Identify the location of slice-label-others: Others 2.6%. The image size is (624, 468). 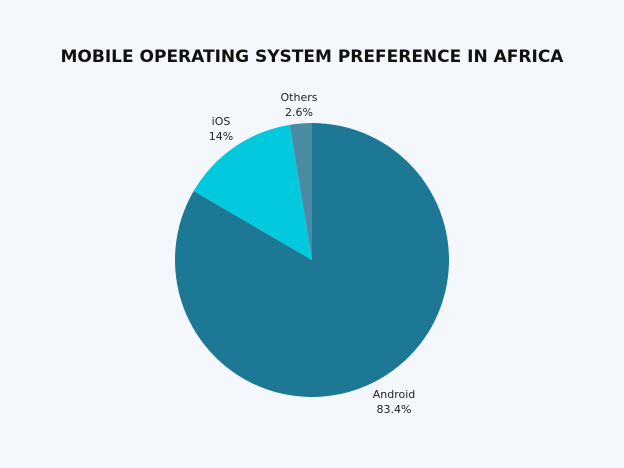
(299, 105).